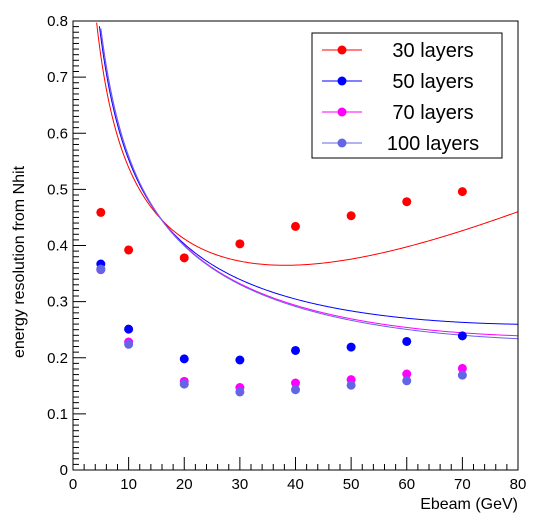 The width and height of the screenshot is (546, 524). What do you see at coordinates (351, 484) in the screenshot?
I see `x-tick-label: 50` at bounding box center [351, 484].